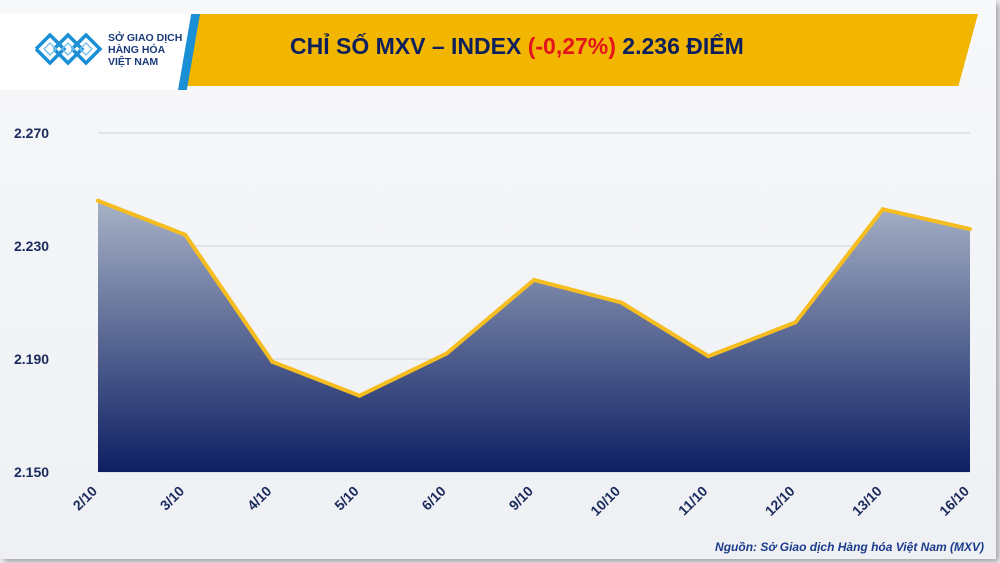 The image size is (1000, 563). What do you see at coordinates (571, 46) in the screenshot?
I see `title-change: (-0,27%)` at bounding box center [571, 46].